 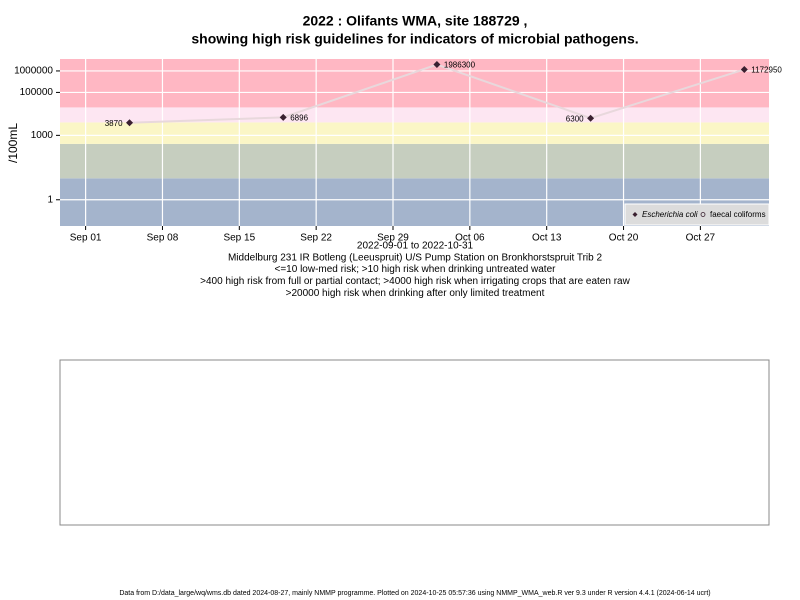 What do you see at coordinates (114, 123) in the screenshot?
I see `data-label: 3870` at bounding box center [114, 123].